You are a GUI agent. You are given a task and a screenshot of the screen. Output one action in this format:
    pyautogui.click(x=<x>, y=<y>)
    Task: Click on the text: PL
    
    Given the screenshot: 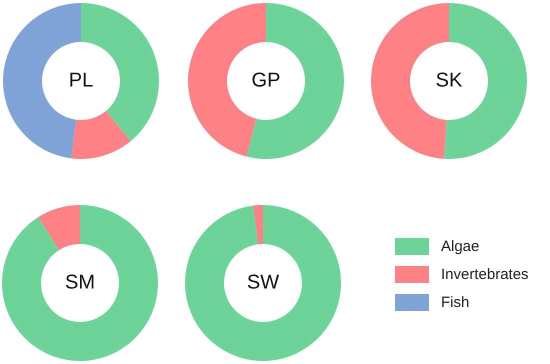 What is the action you would take?
    pyautogui.click(x=81, y=81)
    